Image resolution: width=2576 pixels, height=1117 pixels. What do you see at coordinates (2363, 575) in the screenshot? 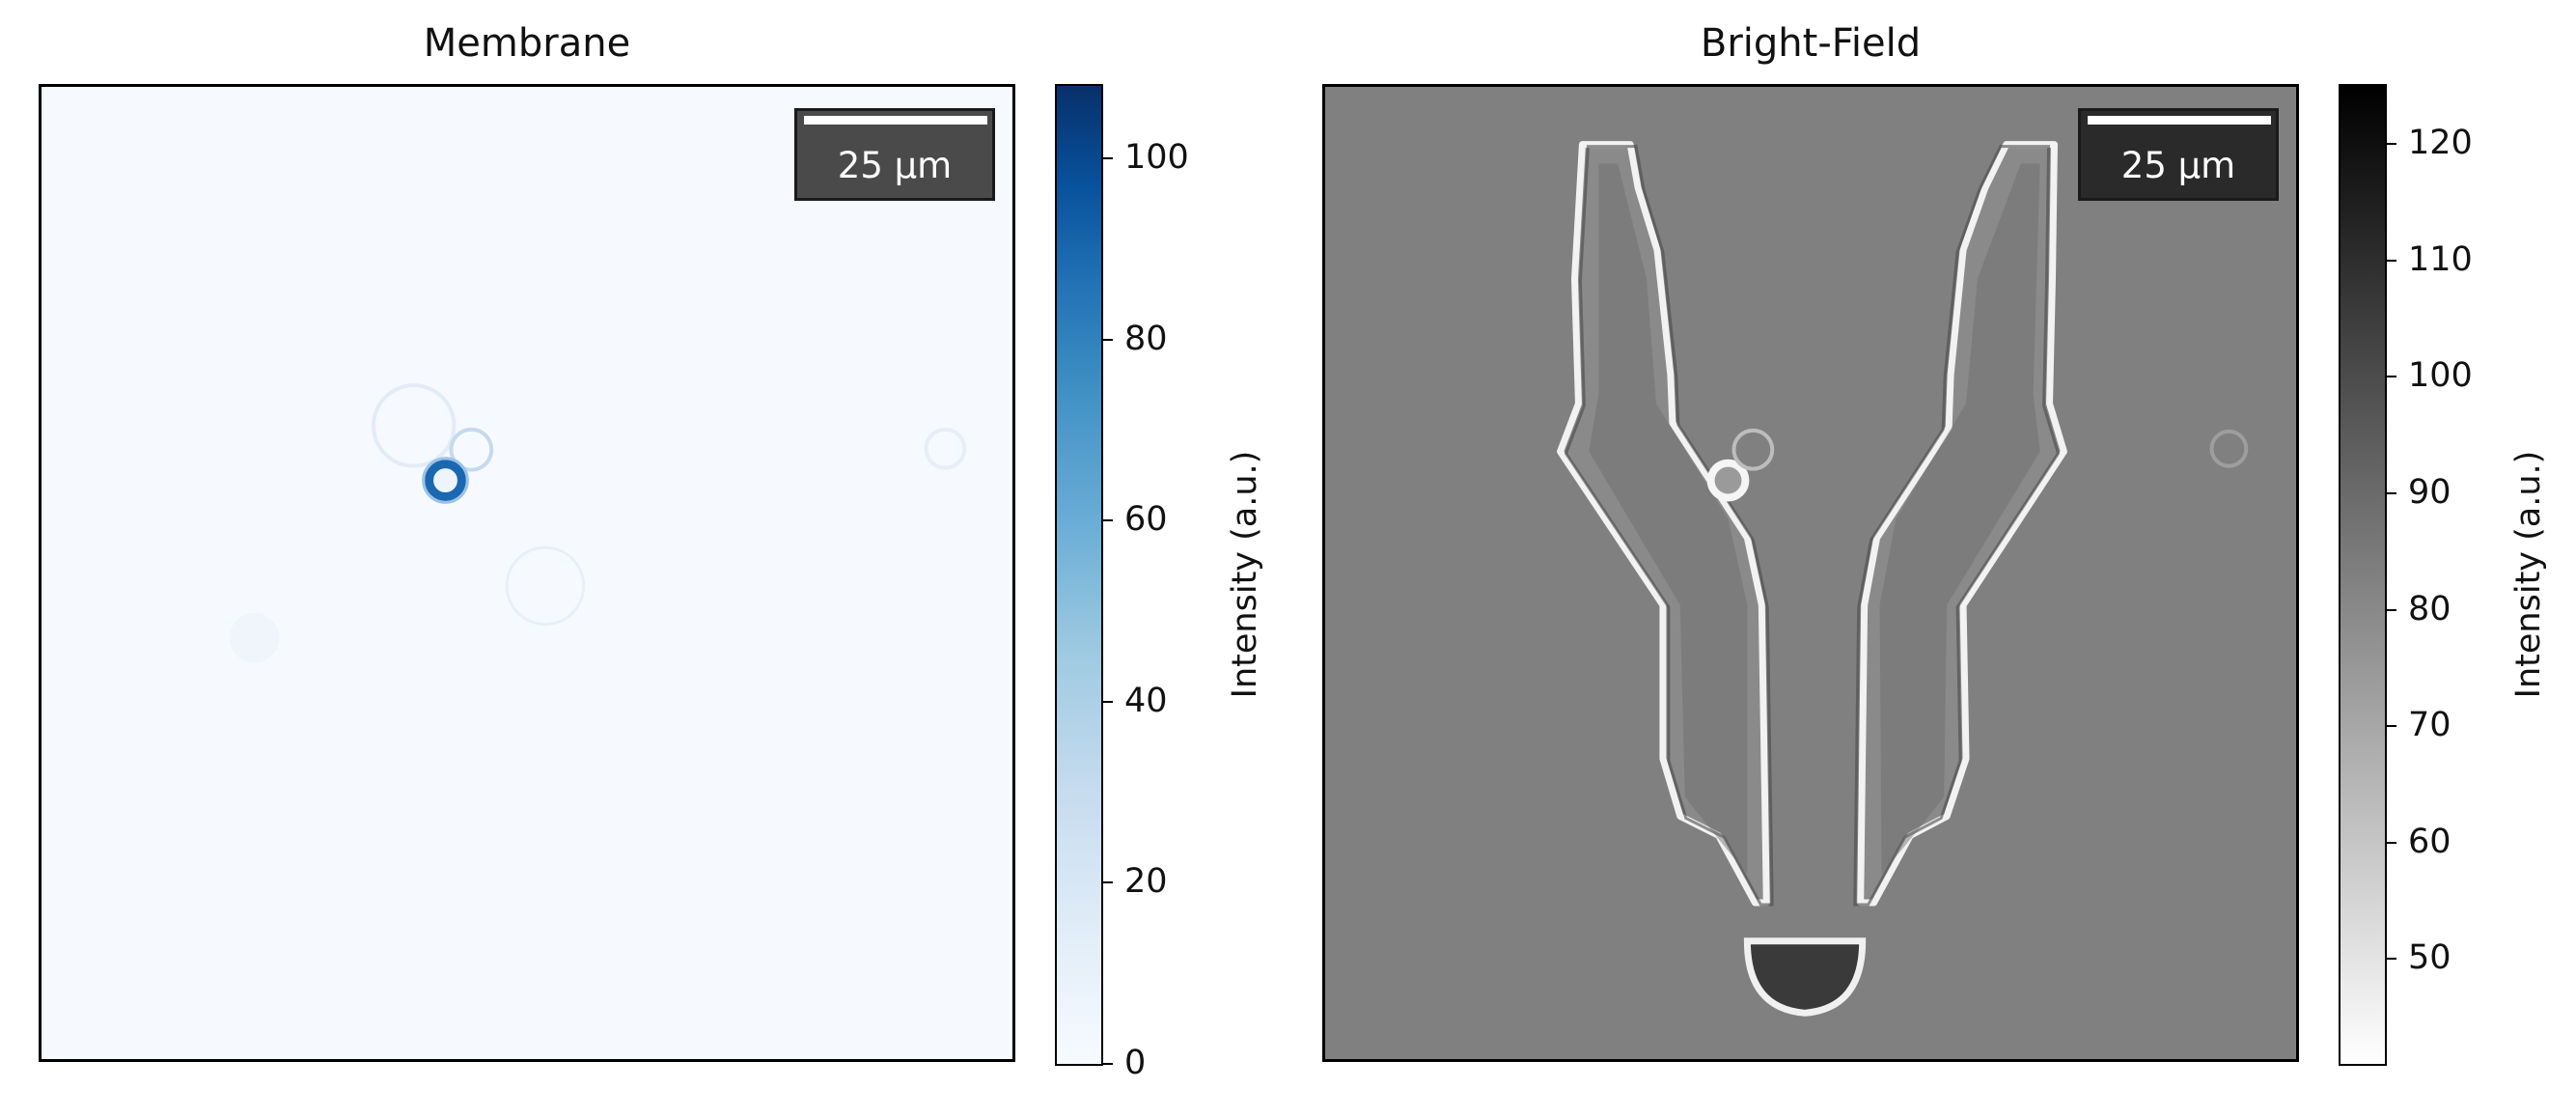
I see `brightfield-colorbar` at bounding box center [2363, 575].